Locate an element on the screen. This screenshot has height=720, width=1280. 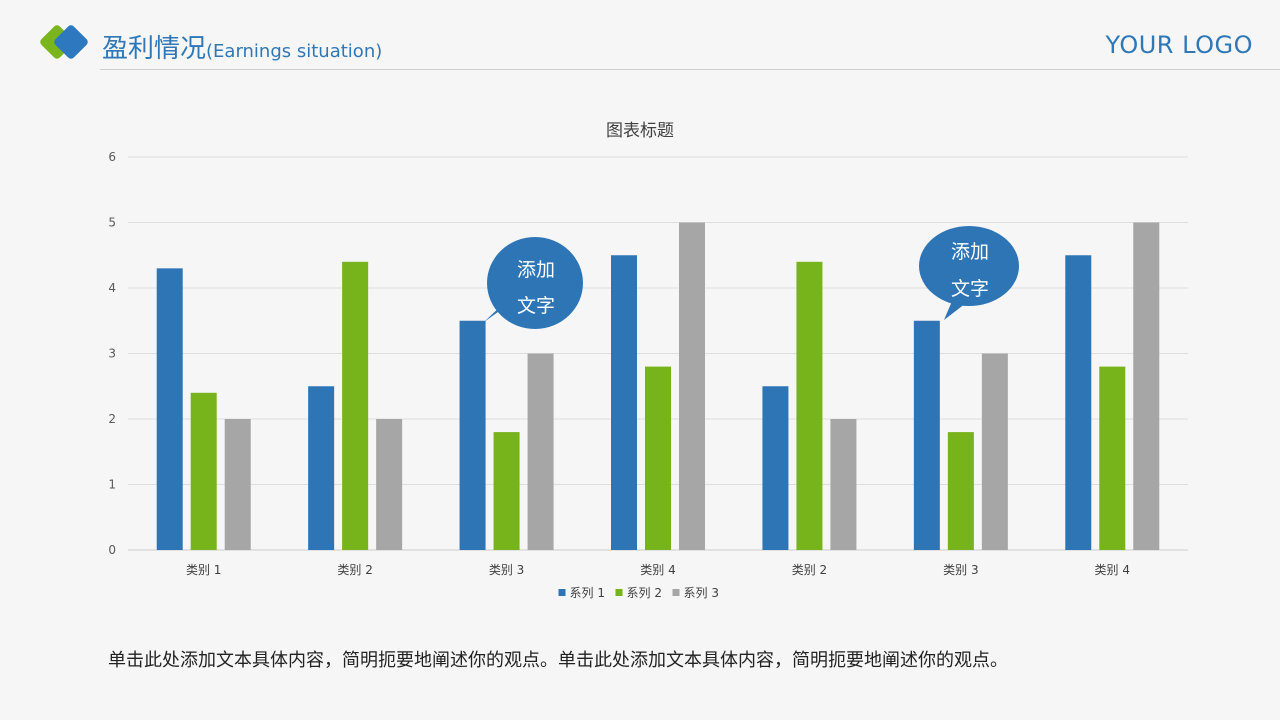
page-title: 盈利情况(Earnings situation) is located at coordinates (242, 46).